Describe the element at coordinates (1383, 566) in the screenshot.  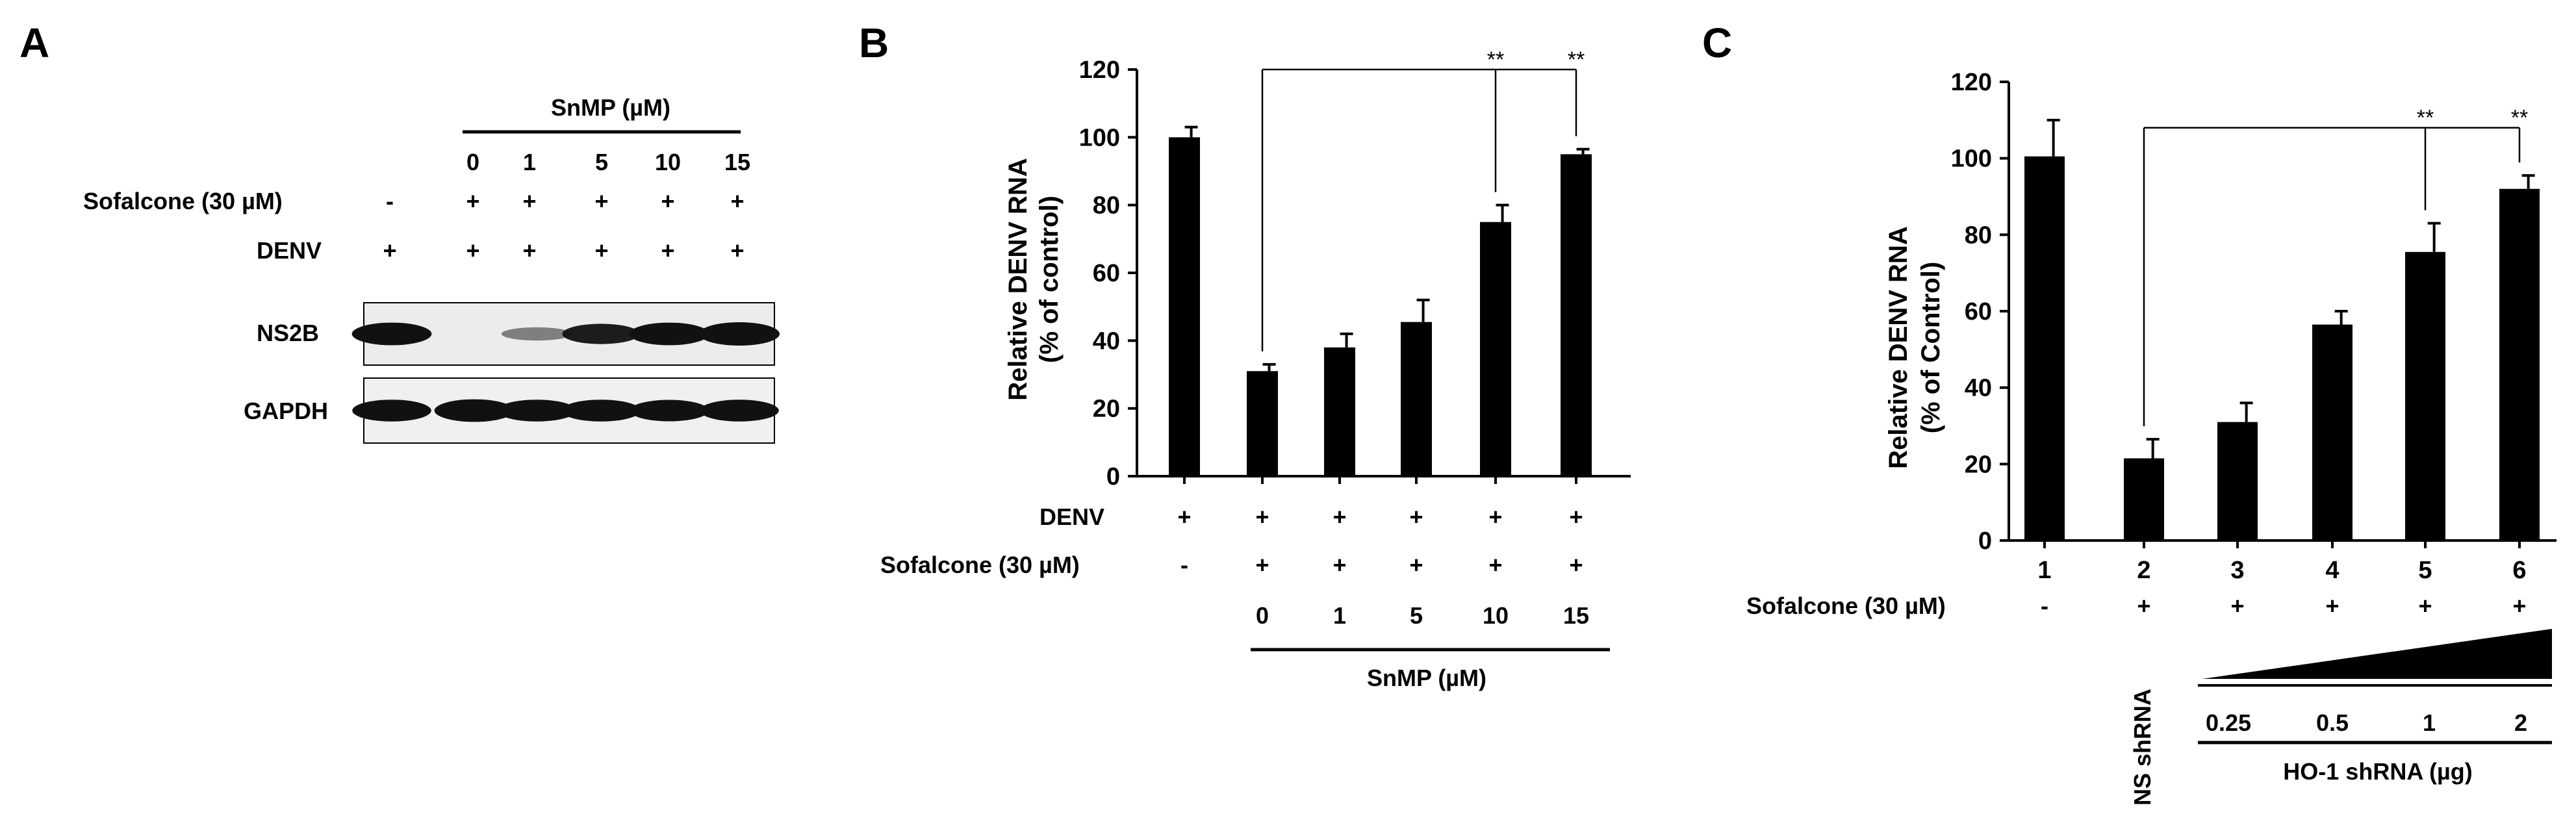
I see `panel-b-signs: + + + + + +- + + + + +0 1 5 10 15` at that location.